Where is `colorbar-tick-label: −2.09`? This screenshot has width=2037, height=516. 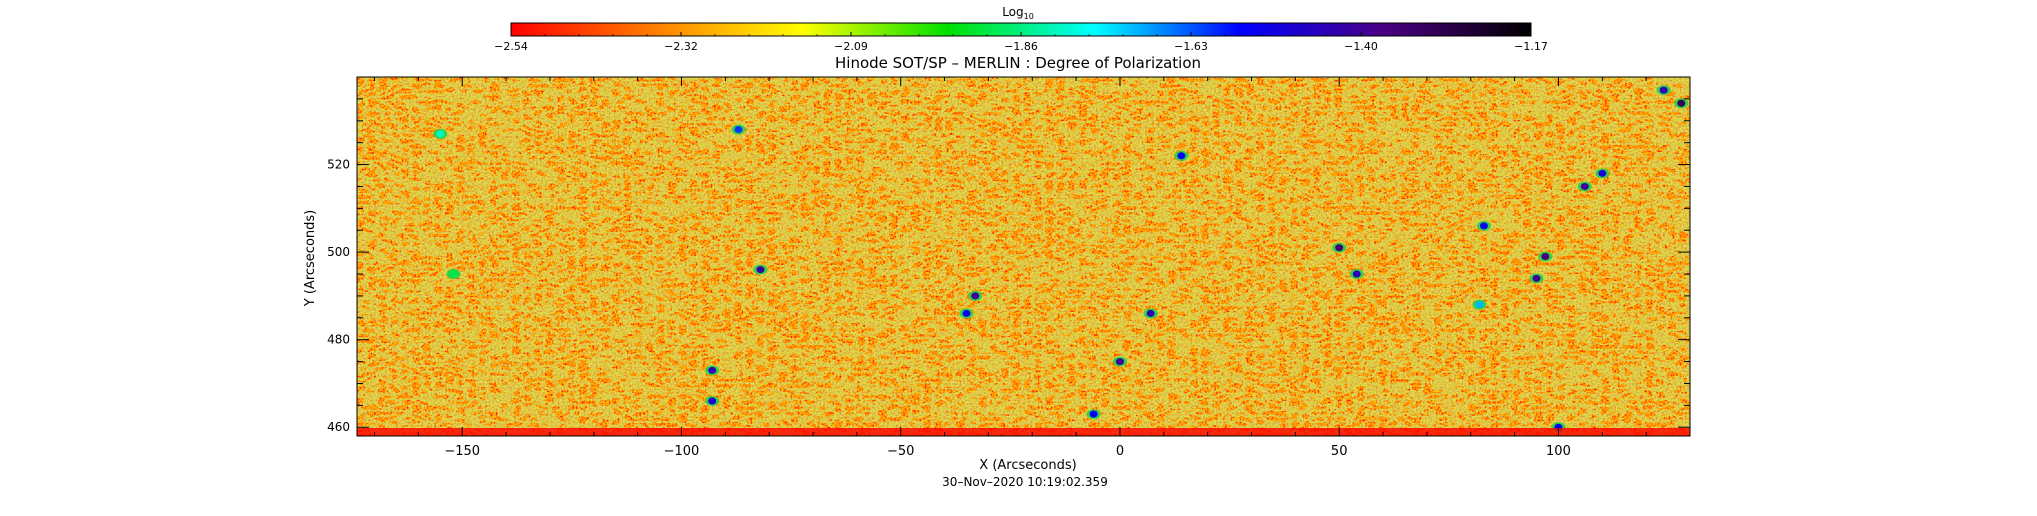
colorbar-tick-label: −2.09 is located at coordinates (851, 46).